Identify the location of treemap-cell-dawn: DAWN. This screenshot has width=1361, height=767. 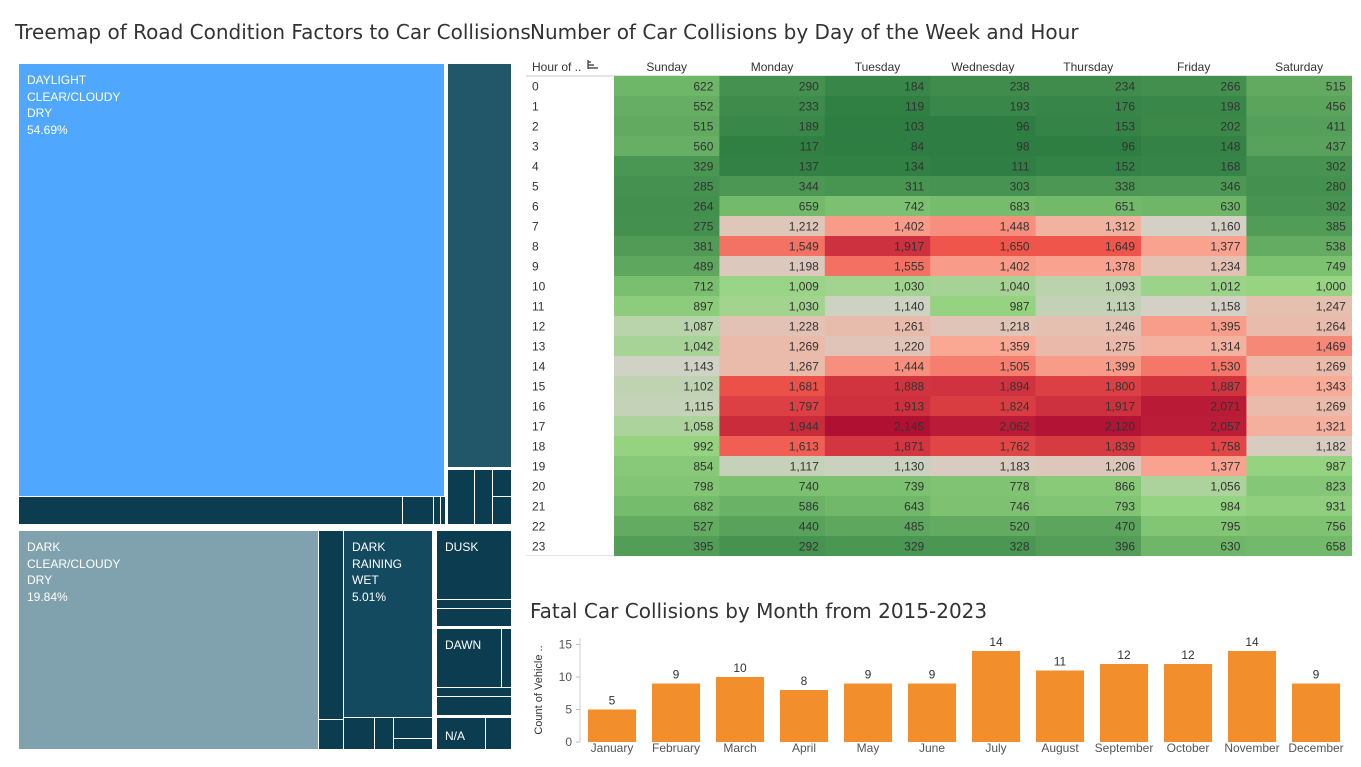
(469, 658).